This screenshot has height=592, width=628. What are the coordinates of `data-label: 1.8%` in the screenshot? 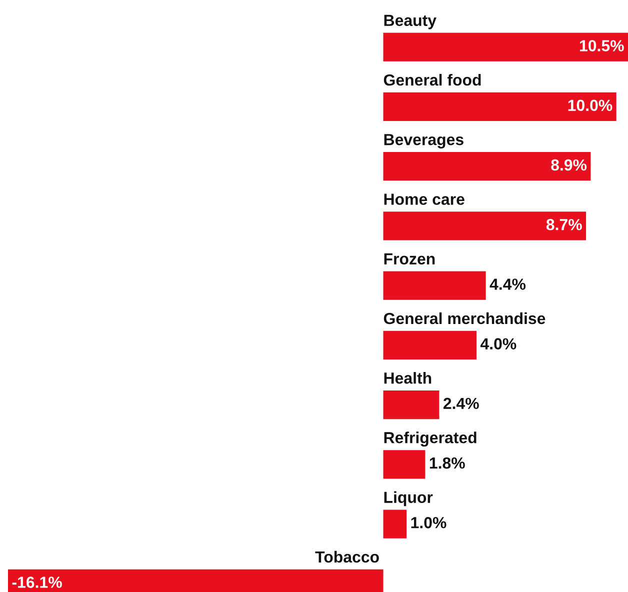 It's located at (447, 463).